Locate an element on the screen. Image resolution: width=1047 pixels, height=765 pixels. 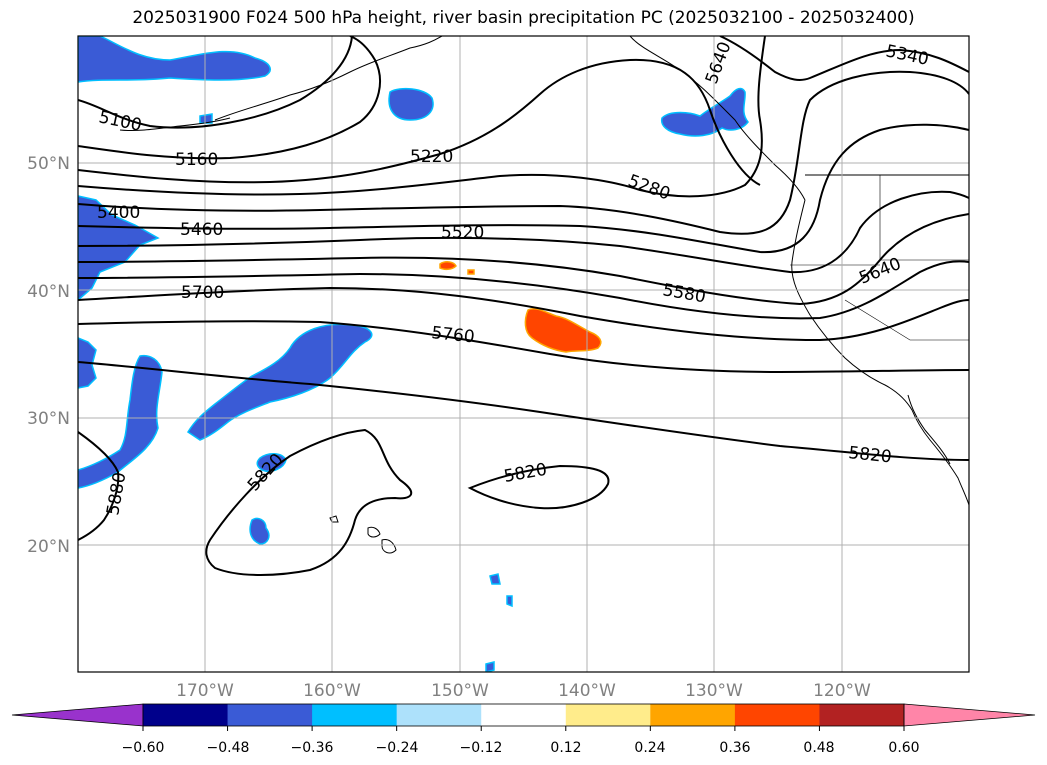
colorbar-tick-label: −0.48 is located at coordinates (228, 748).